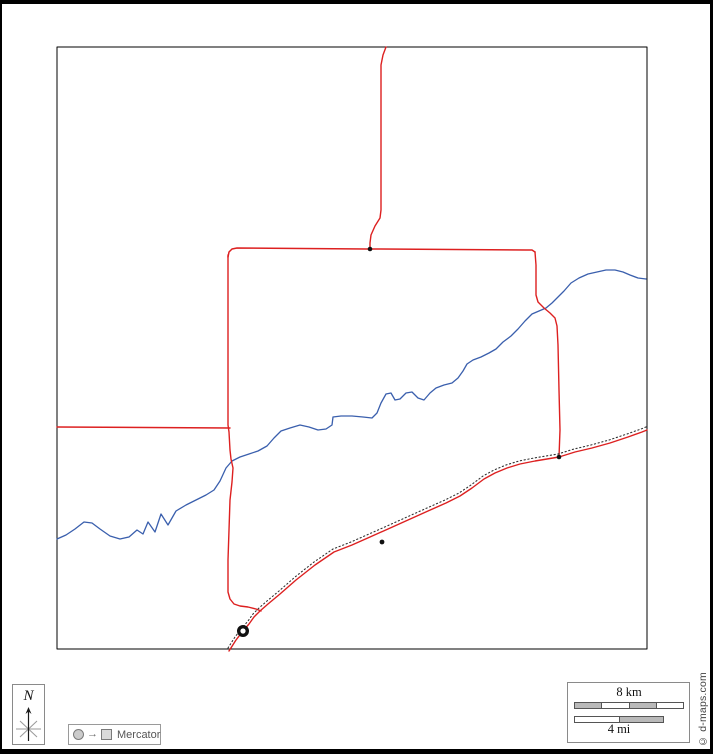 This screenshot has width=713, height=754. What do you see at coordinates (703, 709) in the screenshot?
I see `copyright-credit: © d-maps.com` at bounding box center [703, 709].